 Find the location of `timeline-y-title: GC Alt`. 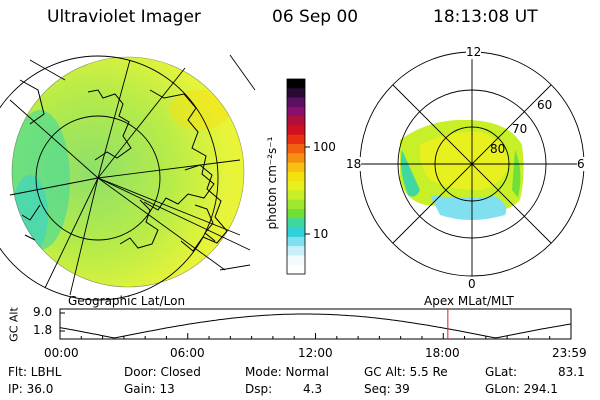

timeline-y-title: GC Alt is located at coordinates (14, 324).